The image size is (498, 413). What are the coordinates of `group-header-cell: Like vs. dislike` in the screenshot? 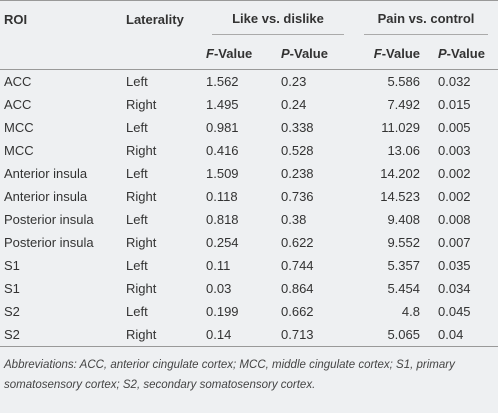 It's located at (278, 19).